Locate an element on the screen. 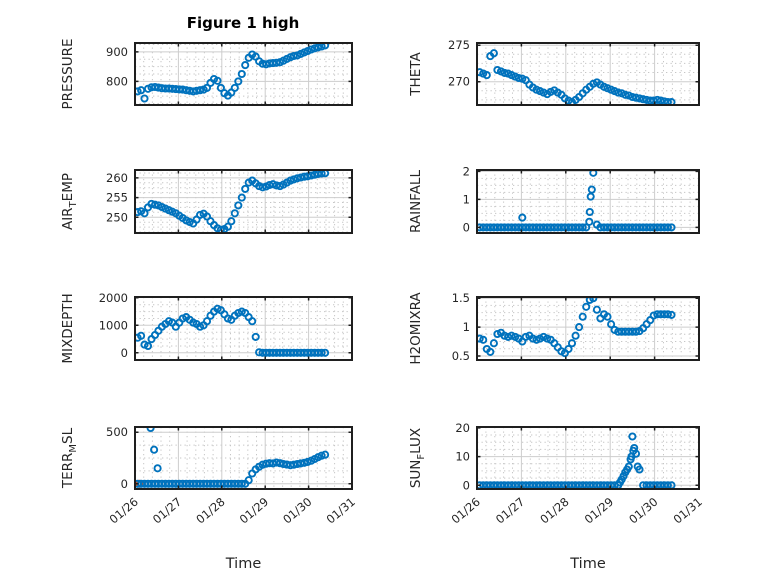 The height and width of the screenshot is (583, 778). data-markers-sun_flux is located at coordinates (576, 461).